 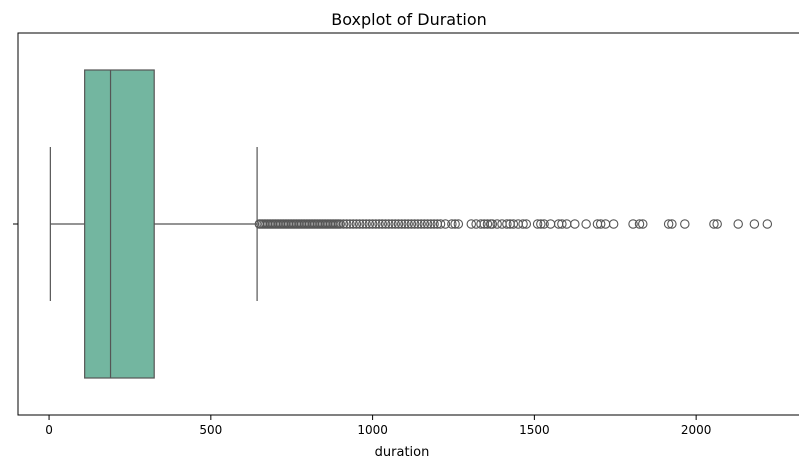 What do you see at coordinates (696, 430) in the screenshot?
I see `x-tick-label: 2000` at bounding box center [696, 430].